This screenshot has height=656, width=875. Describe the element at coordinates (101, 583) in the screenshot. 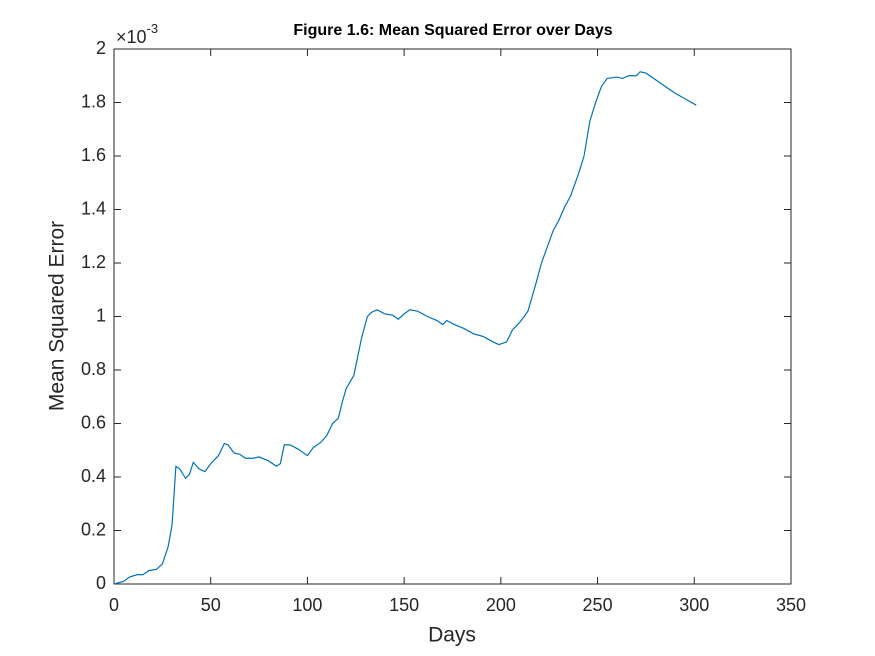

I see `y-tick-label: 0` at that location.